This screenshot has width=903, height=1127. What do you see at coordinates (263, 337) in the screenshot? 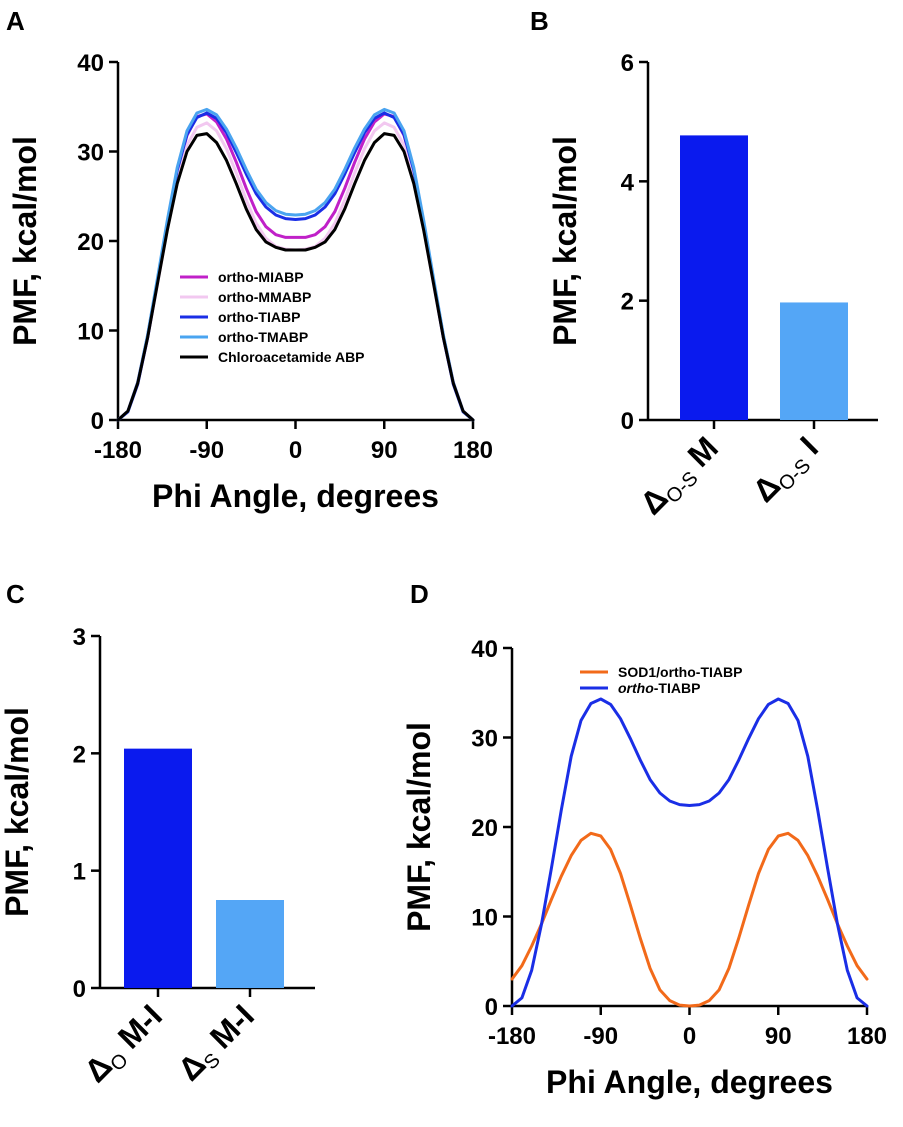
I see `legend-label: ortho-TMABP` at bounding box center [263, 337].